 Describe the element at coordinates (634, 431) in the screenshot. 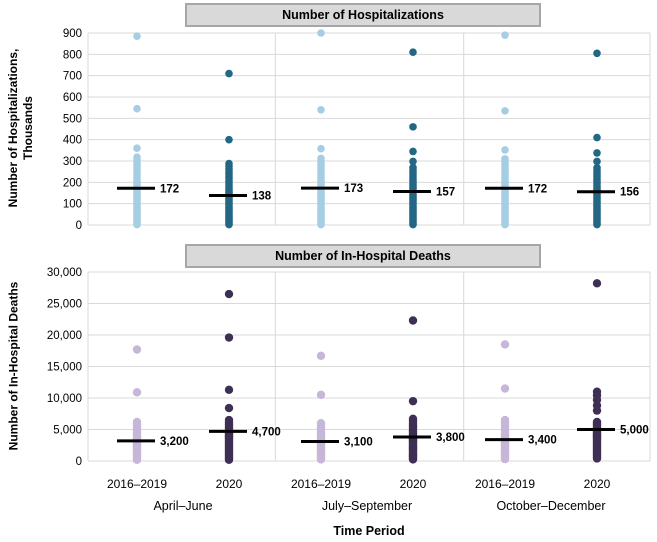

I see `median-label: 5,000` at that location.